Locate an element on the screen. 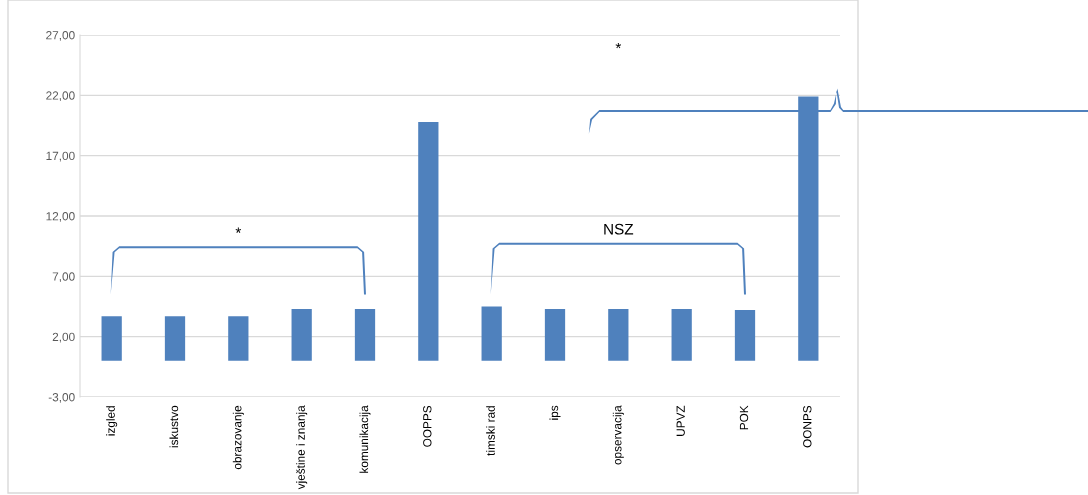 Image resolution: width=1088 pixels, height=495 pixels. x-tick-label: timski rad is located at coordinates (490, 431).